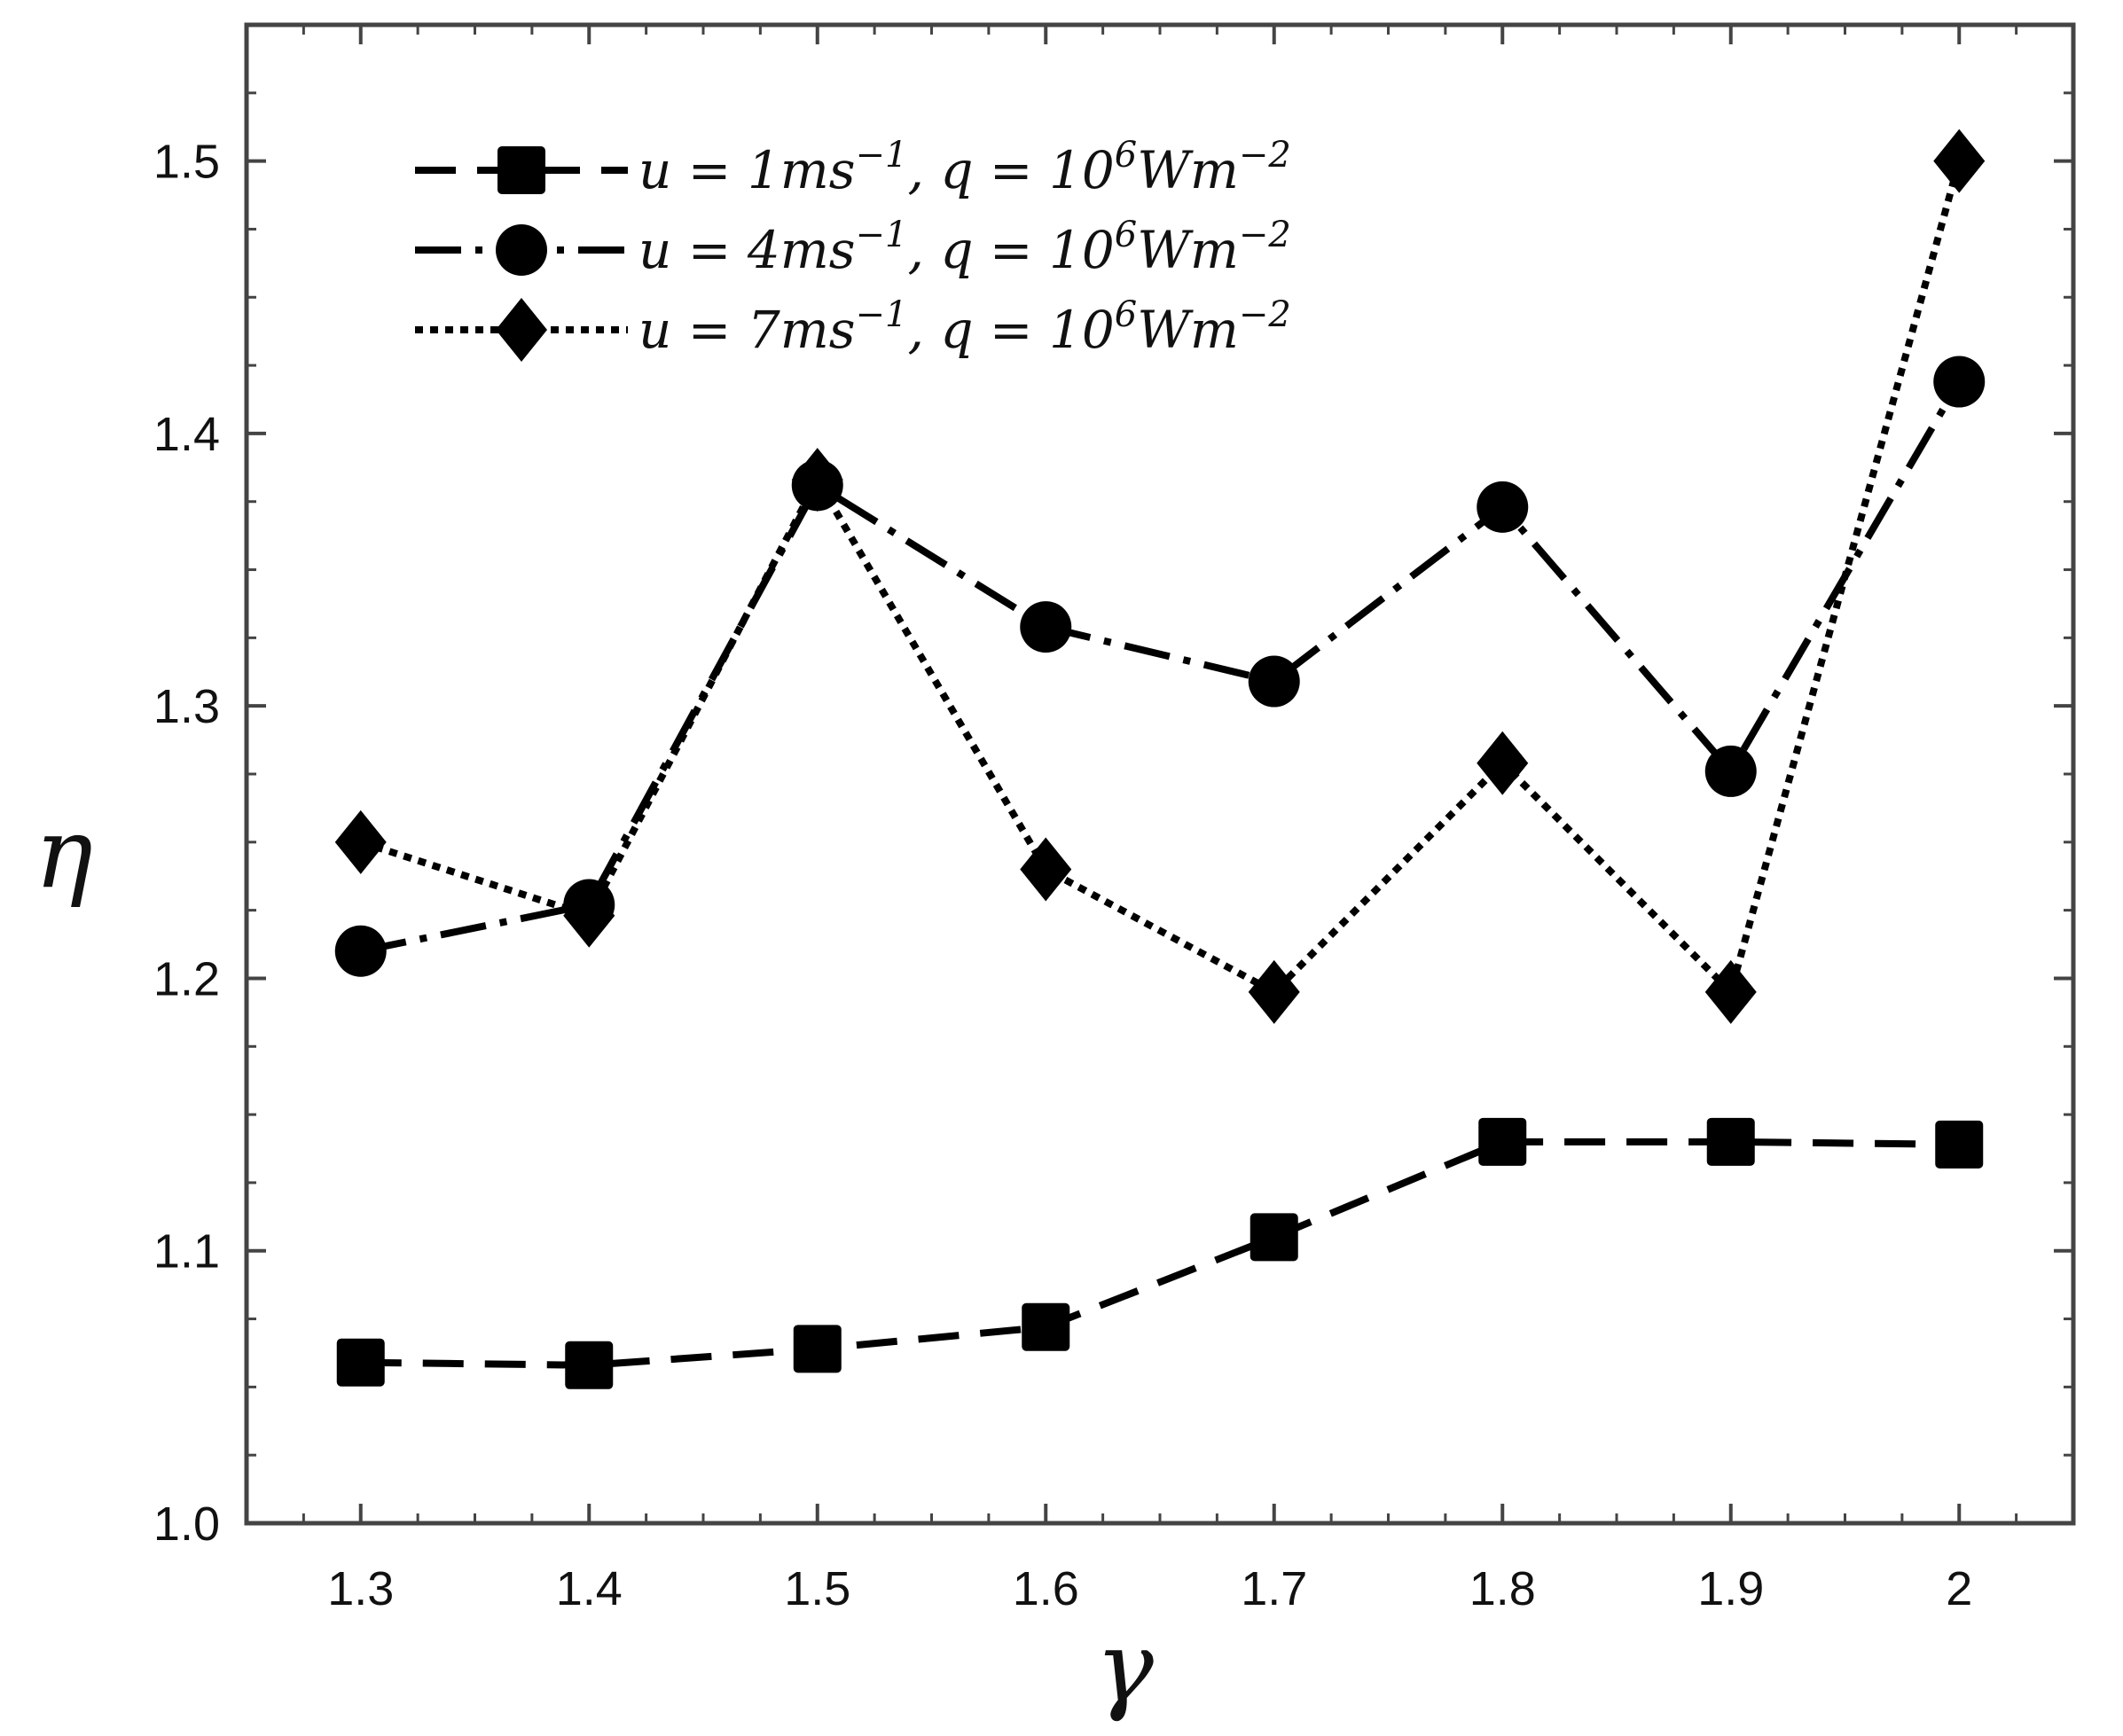 This screenshot has width=2123, height=1736. Describe the element at coordinates (589, 1365) in the screenshot. I see `data-point-square: 1.4, 1.058` at that location.